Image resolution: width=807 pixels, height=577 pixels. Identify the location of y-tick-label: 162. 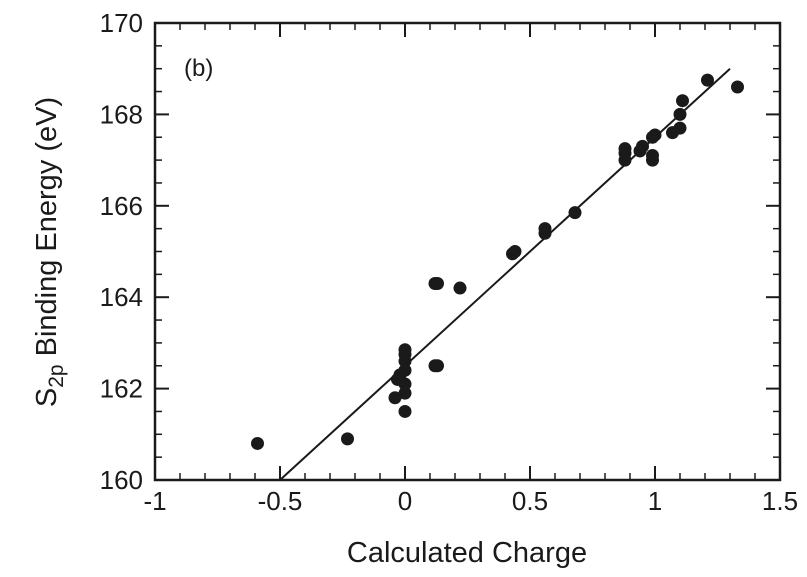
(121, 389).